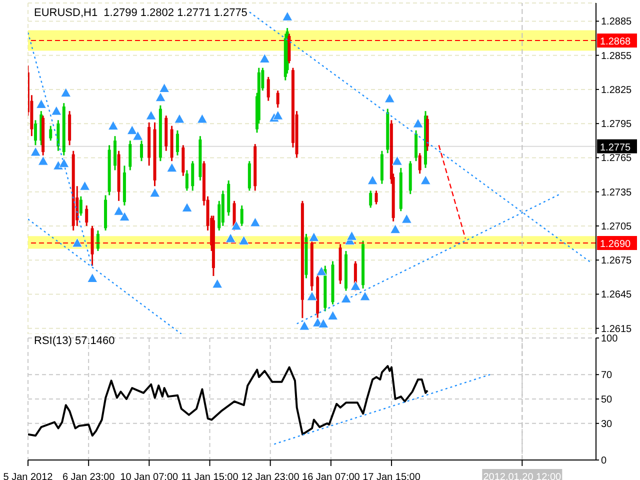  I want to click on x-tick-label: 2012.01.20 12:00, so click(522, 476).